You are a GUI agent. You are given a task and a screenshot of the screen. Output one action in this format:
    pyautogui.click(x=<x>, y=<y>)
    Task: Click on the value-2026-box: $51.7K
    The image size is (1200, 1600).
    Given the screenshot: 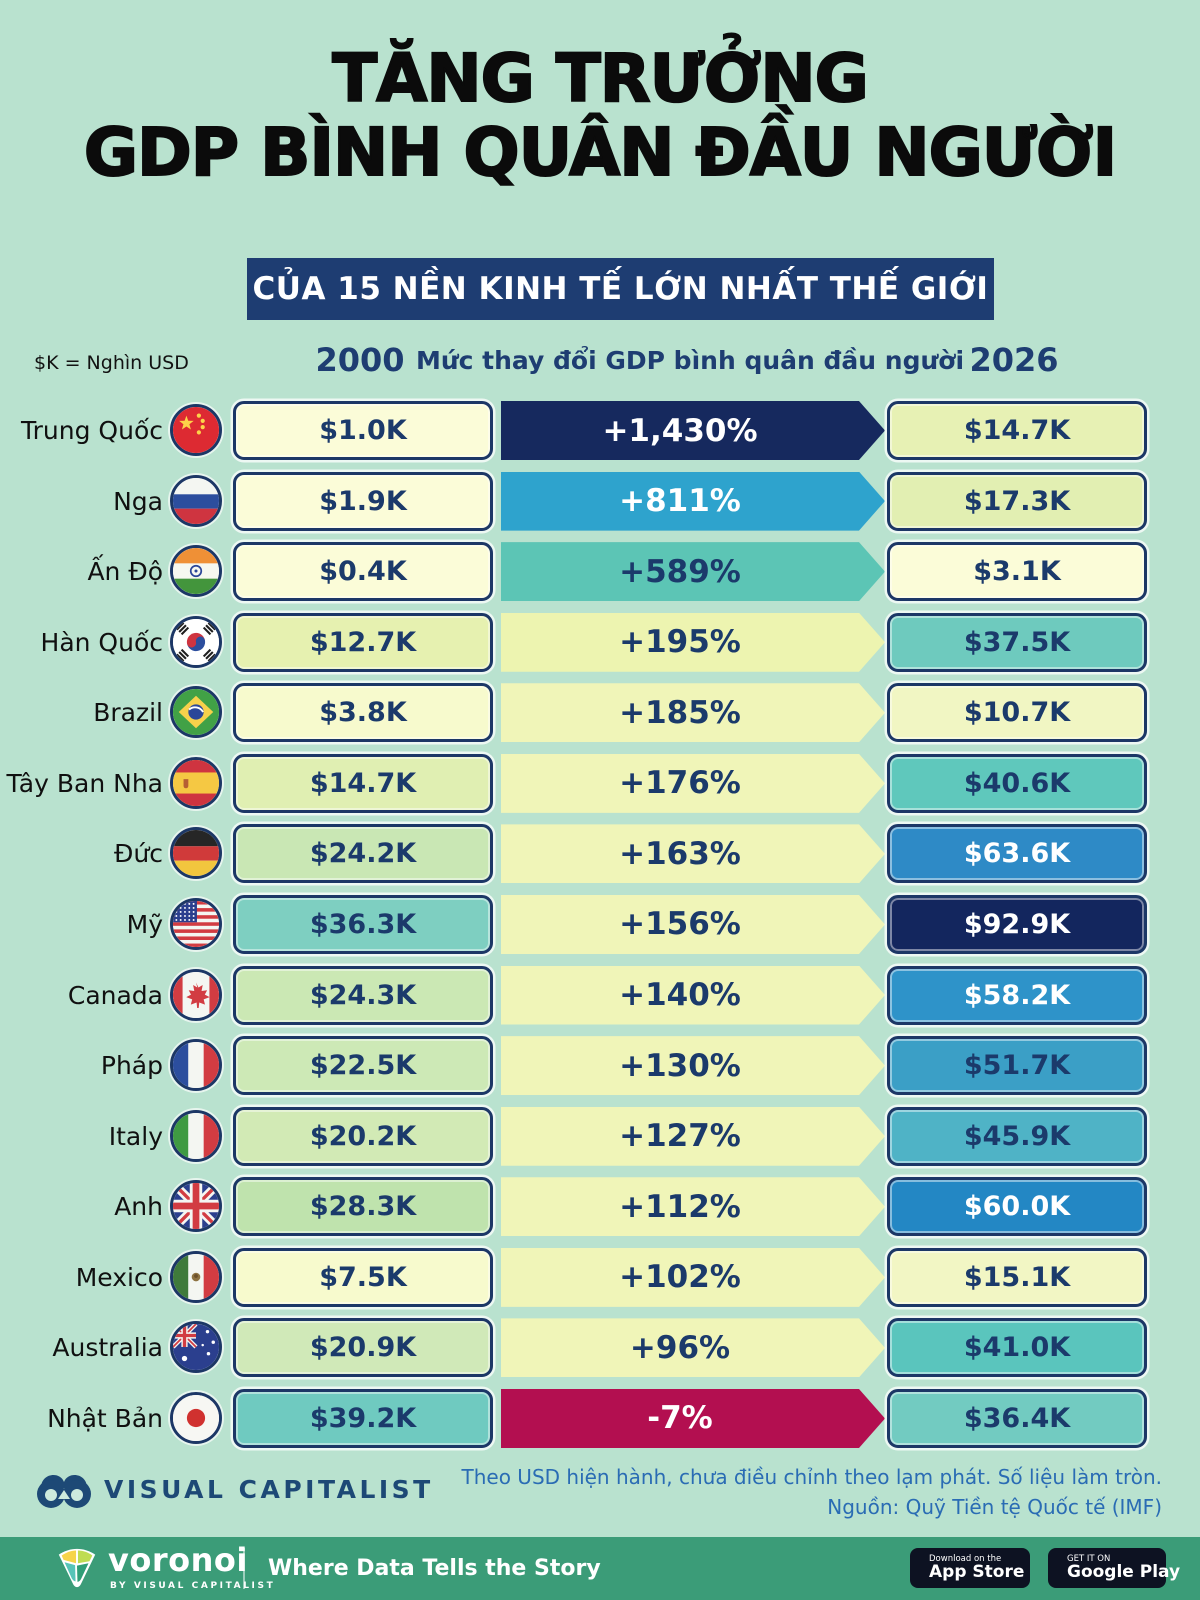 What is the action you would take?
    pyautogui.click(x=1017, y=1066)
    